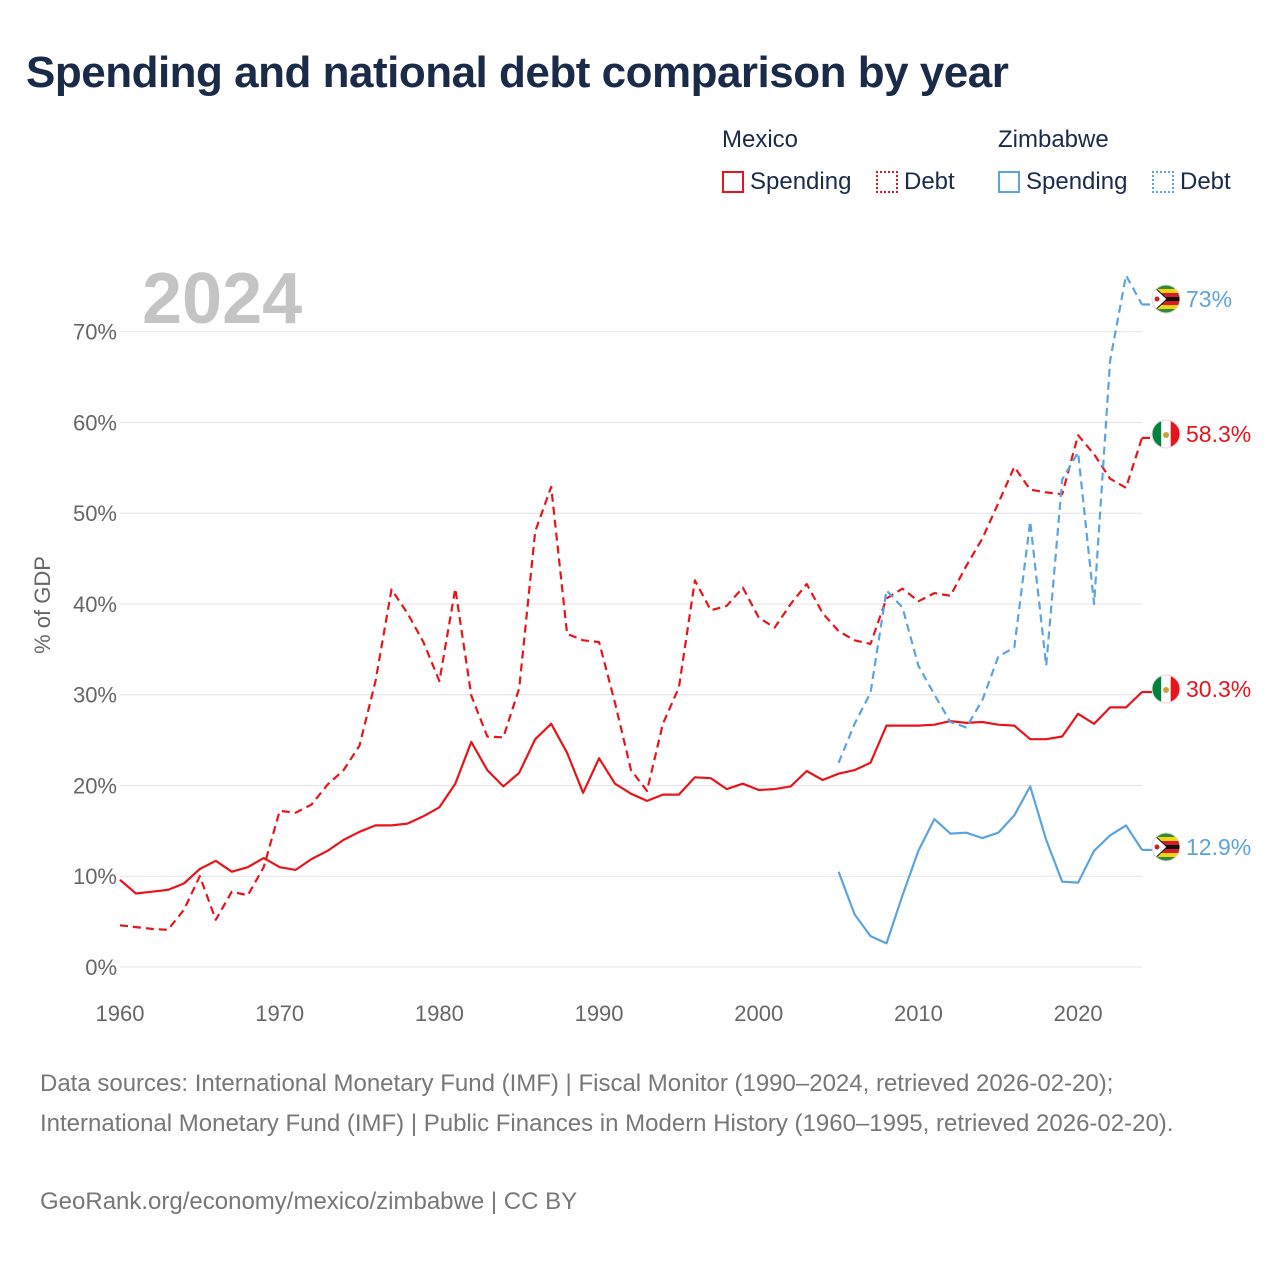  Describe the element at coordinates (95, 513) in the screenshot. I see `y-tick-label: 50%` at that location.